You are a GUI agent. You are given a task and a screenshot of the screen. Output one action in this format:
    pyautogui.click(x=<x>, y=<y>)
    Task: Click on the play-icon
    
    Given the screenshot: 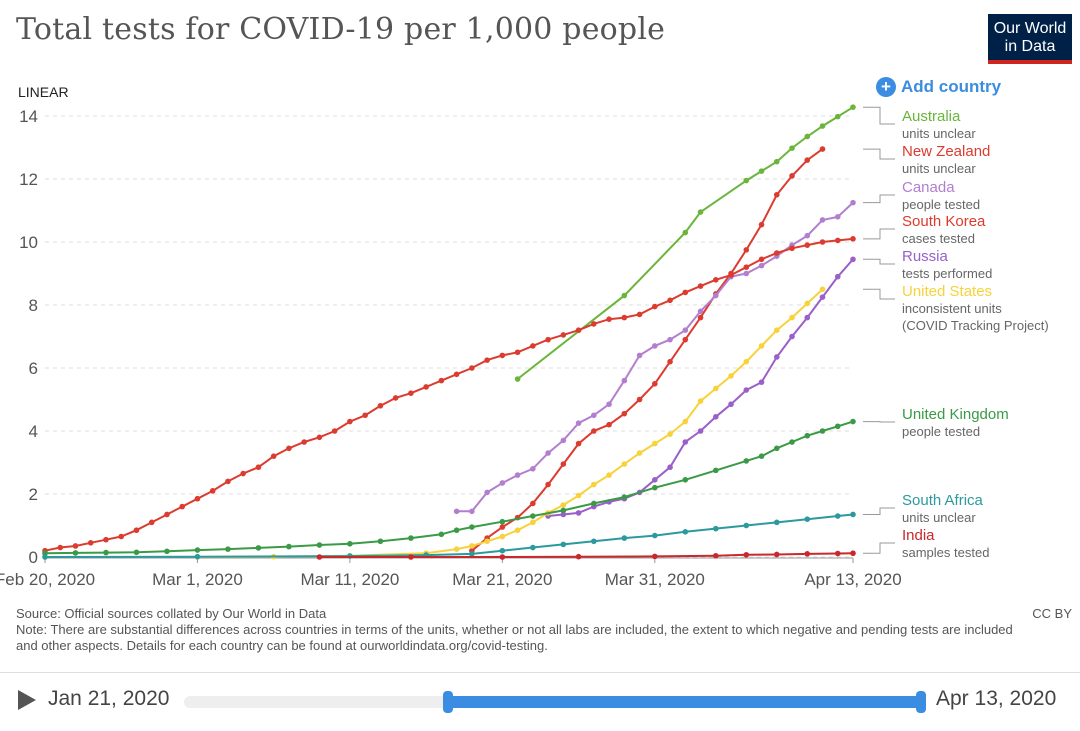 What is the action you would take?
    pyautogui.click(x=27, y=700)
    